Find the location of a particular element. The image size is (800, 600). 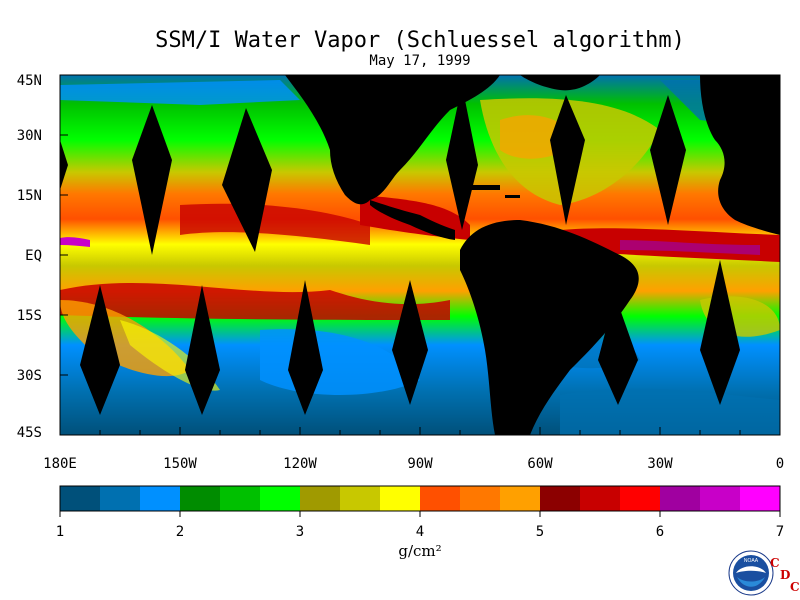

lat-label: 45S is located at coordinates (29, 433).